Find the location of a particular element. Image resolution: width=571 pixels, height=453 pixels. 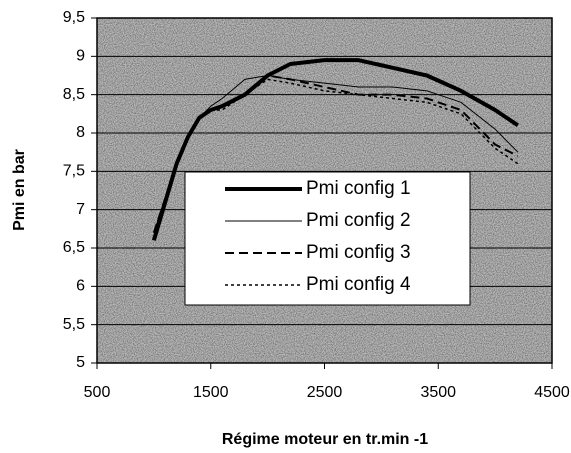

y-tick-label: 8,5 is located at coordinates (74, 94).